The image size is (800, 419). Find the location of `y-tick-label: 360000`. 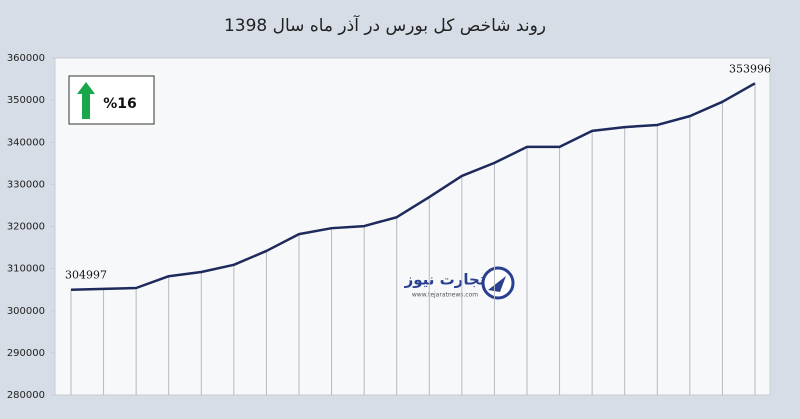

y-tick-label: 360000 is located at coordinates (26, 58).